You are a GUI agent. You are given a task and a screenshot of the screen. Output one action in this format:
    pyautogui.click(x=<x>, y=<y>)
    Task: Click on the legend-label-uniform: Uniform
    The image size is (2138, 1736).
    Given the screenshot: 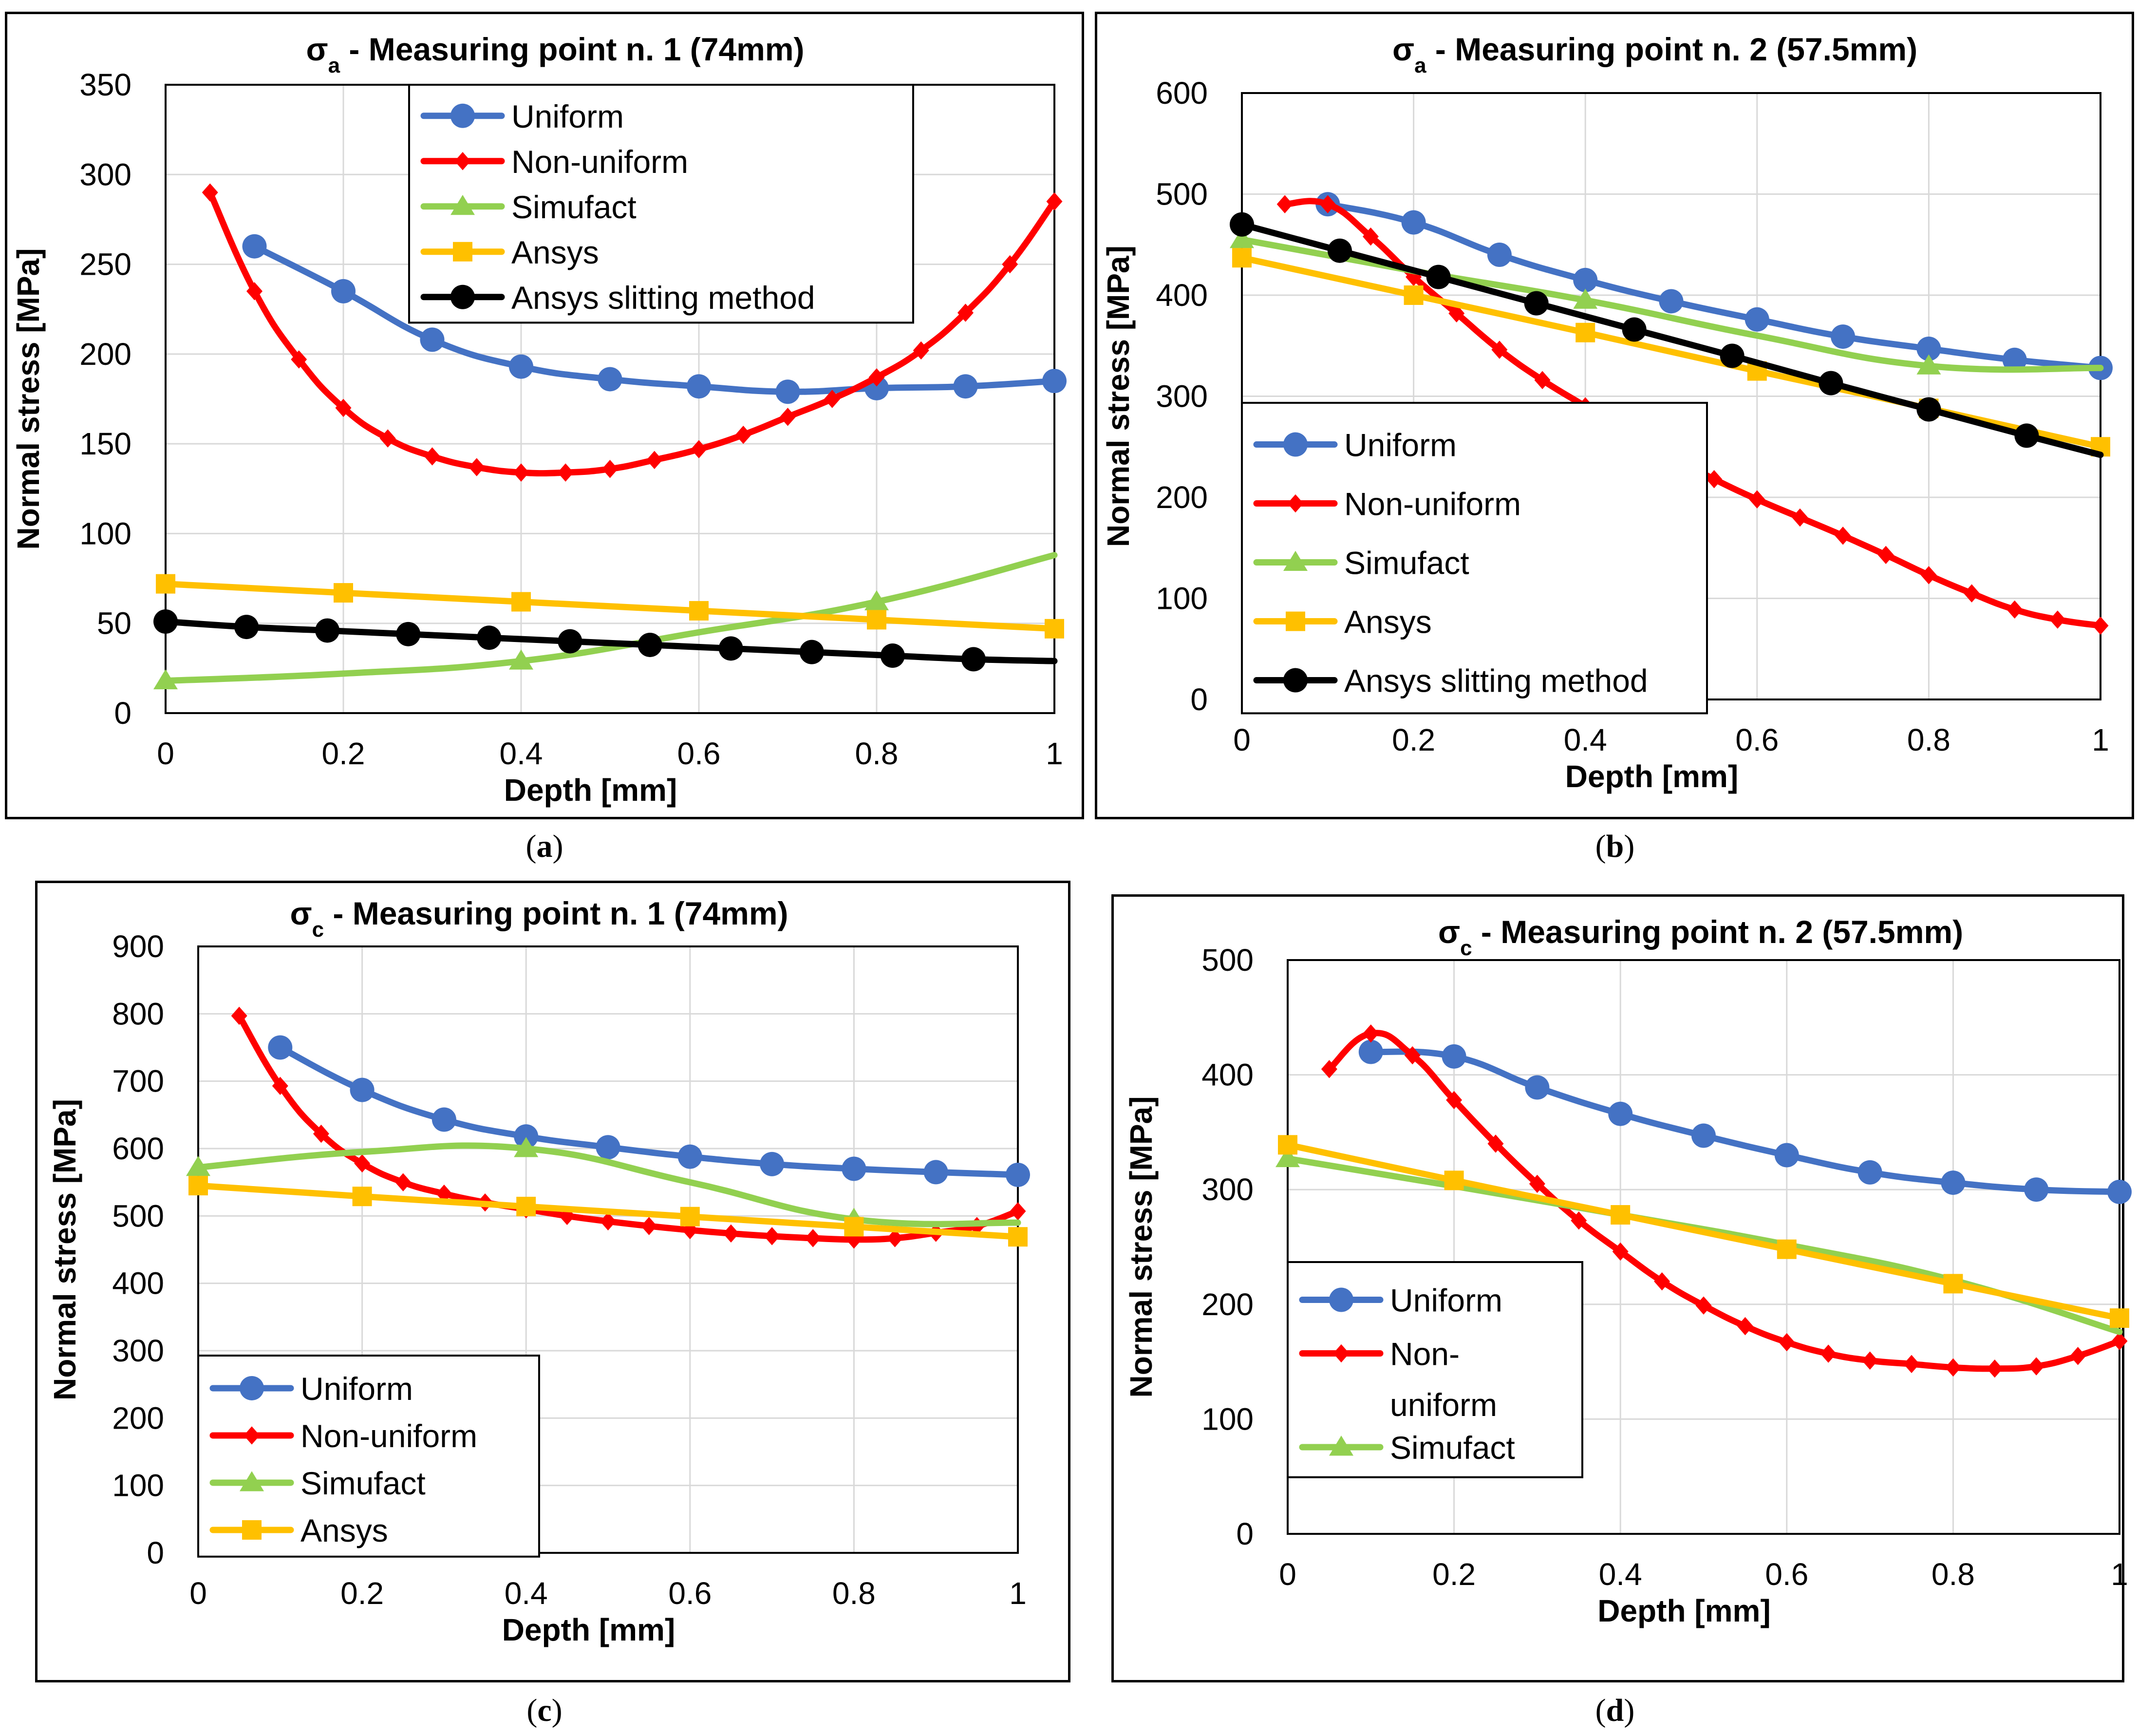 What is the action you would take?
    pyautogui.click(x=1446, y=1301)
    